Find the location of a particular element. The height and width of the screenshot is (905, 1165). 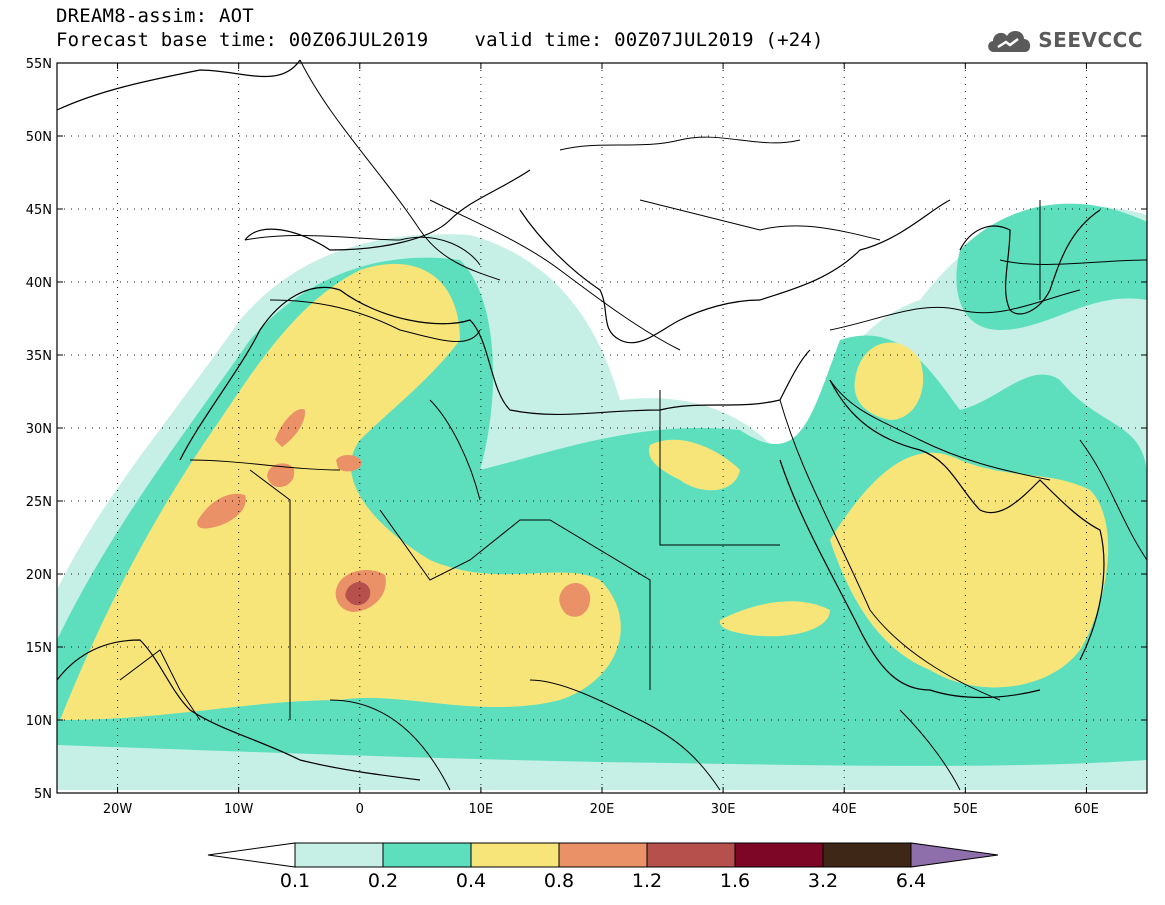

lon-label: 20W is located at coordinates (118, 809).